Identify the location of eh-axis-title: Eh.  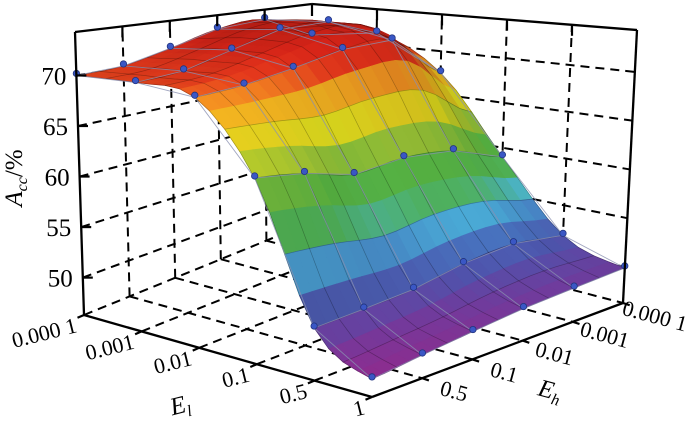
(548, 391).